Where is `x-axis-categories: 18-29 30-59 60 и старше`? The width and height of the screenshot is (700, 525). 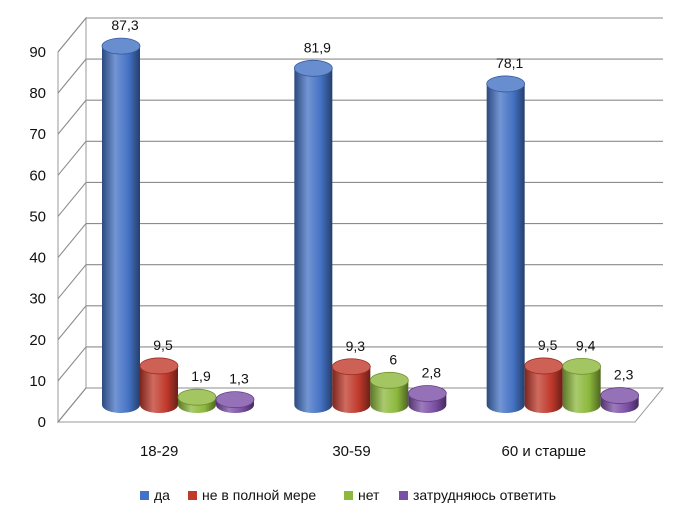
x-axis-categories: 18-29 30-59 60 и старше is located at coordinates (363, 451).